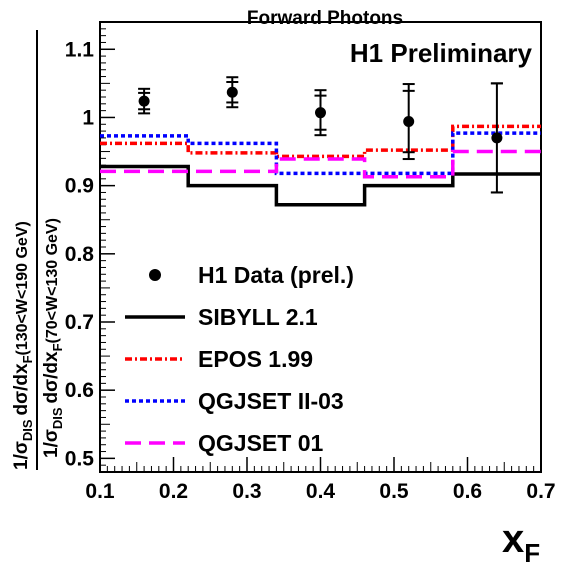 The width and height of the screenshot is (567, 576). I want to click on x-tick-label: 0.5, so click(394, 491).